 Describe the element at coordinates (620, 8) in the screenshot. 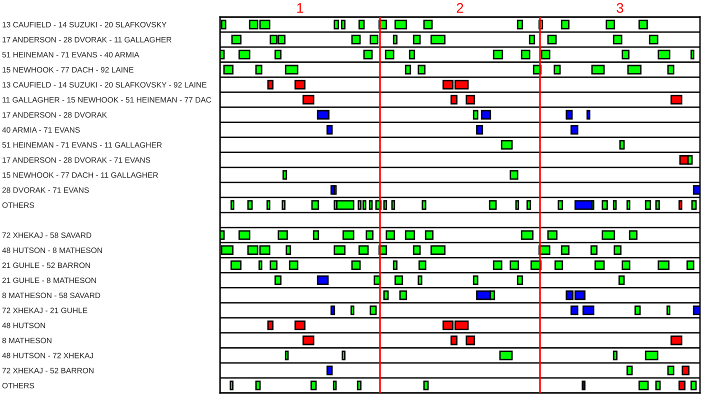

I see `x-tick-label: 3` at that location.